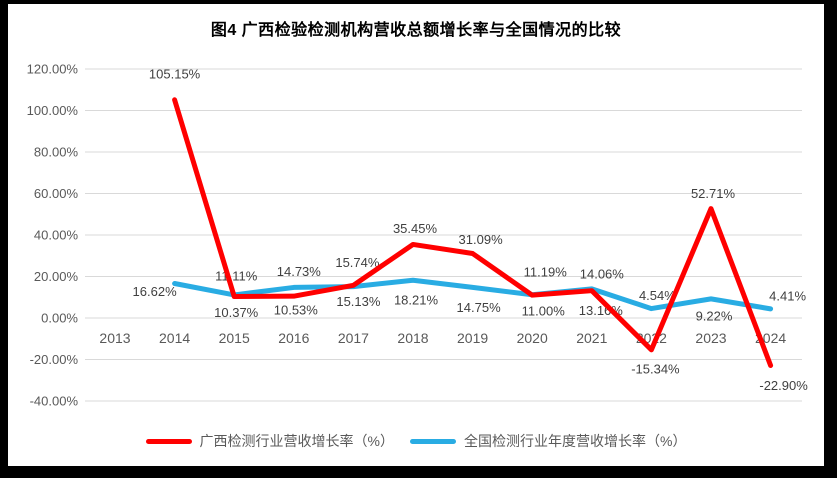  What do you see at coordinates (713, 193) in the screenshot?
I see `data-label: 52.71%` at bounding box center [713, 193].